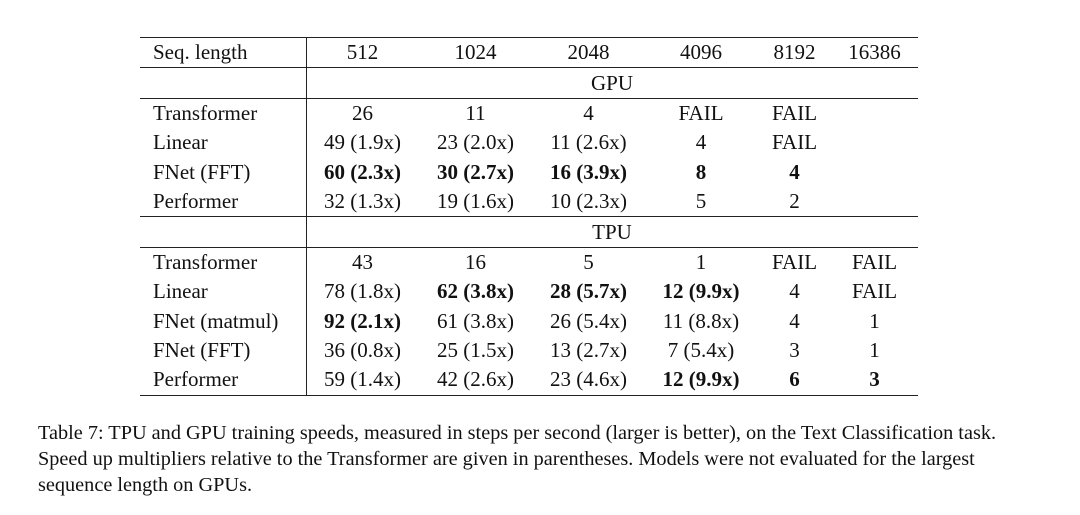 The width and height of the screenshot is (1080, 515). I want to click on speed-cell: 78 (1.8x), so click(362, 291).